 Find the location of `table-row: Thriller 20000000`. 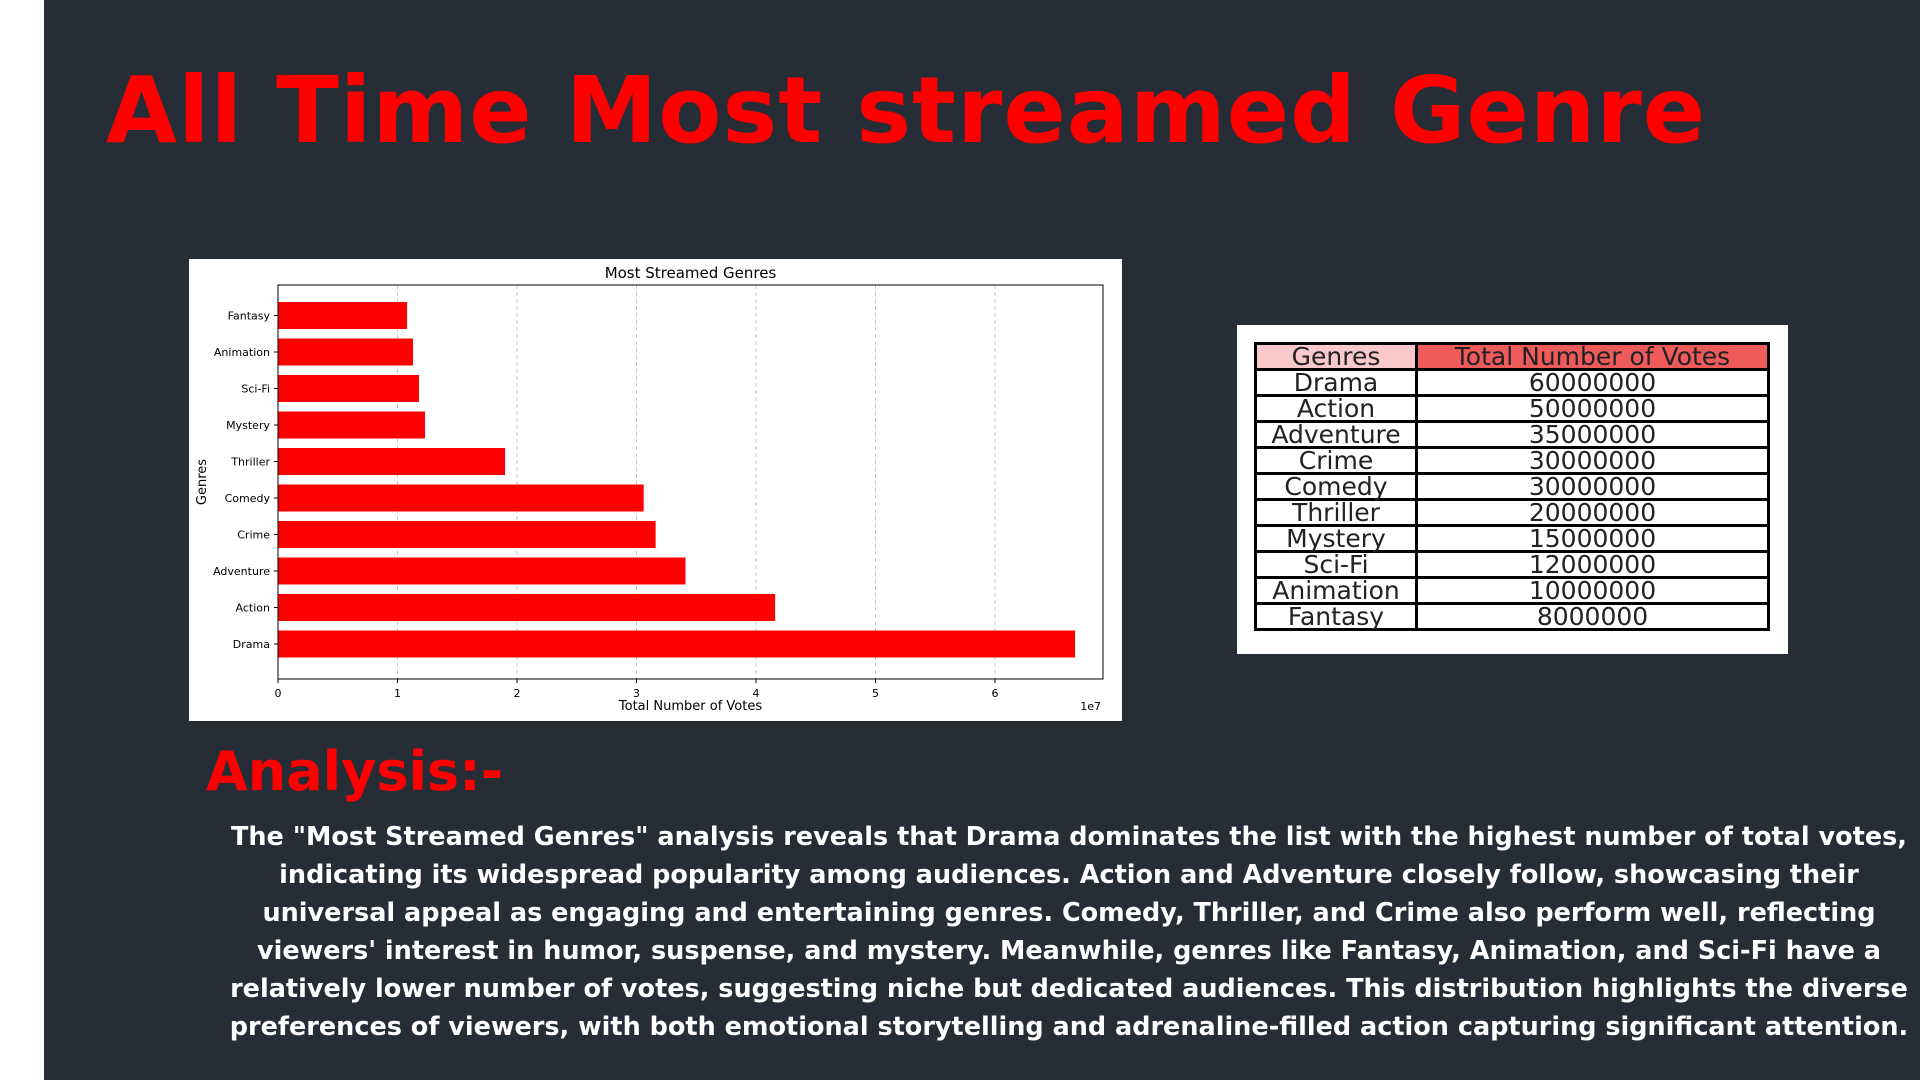

table-row: Thriller 20000000 is located at coordinates (1512, 512).